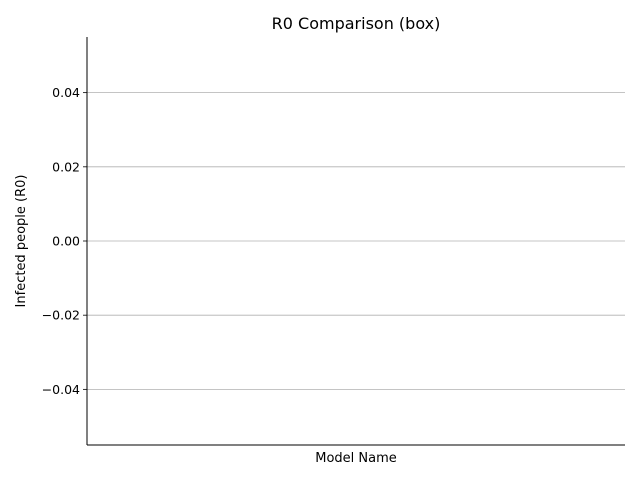 This screenshot has width=640, height=480. What do you see at coordinates (21, 241) in the screenshot?
I see `y-axis-label: Infected people (R0)` at bounding box center [21, 241].